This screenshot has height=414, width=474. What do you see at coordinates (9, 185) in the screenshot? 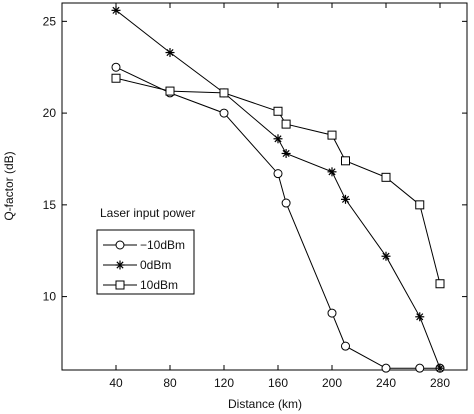
I see `y-axis-title: Q-factor (dB)` at bounding box center [9, 185].